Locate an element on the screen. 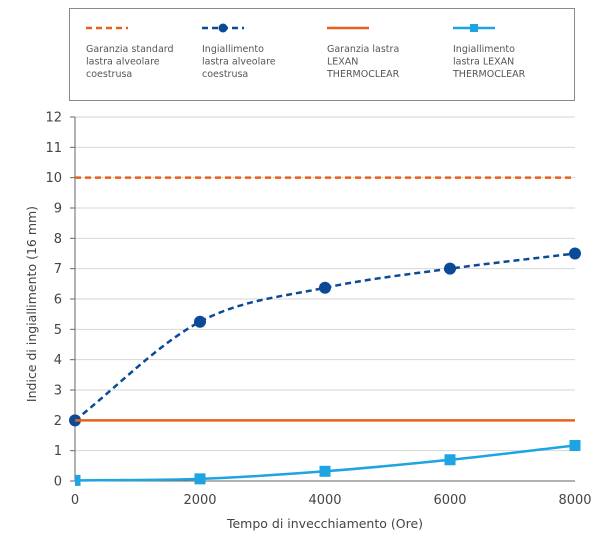  y-tick-label: 8 is located at coordinates (58, 239).